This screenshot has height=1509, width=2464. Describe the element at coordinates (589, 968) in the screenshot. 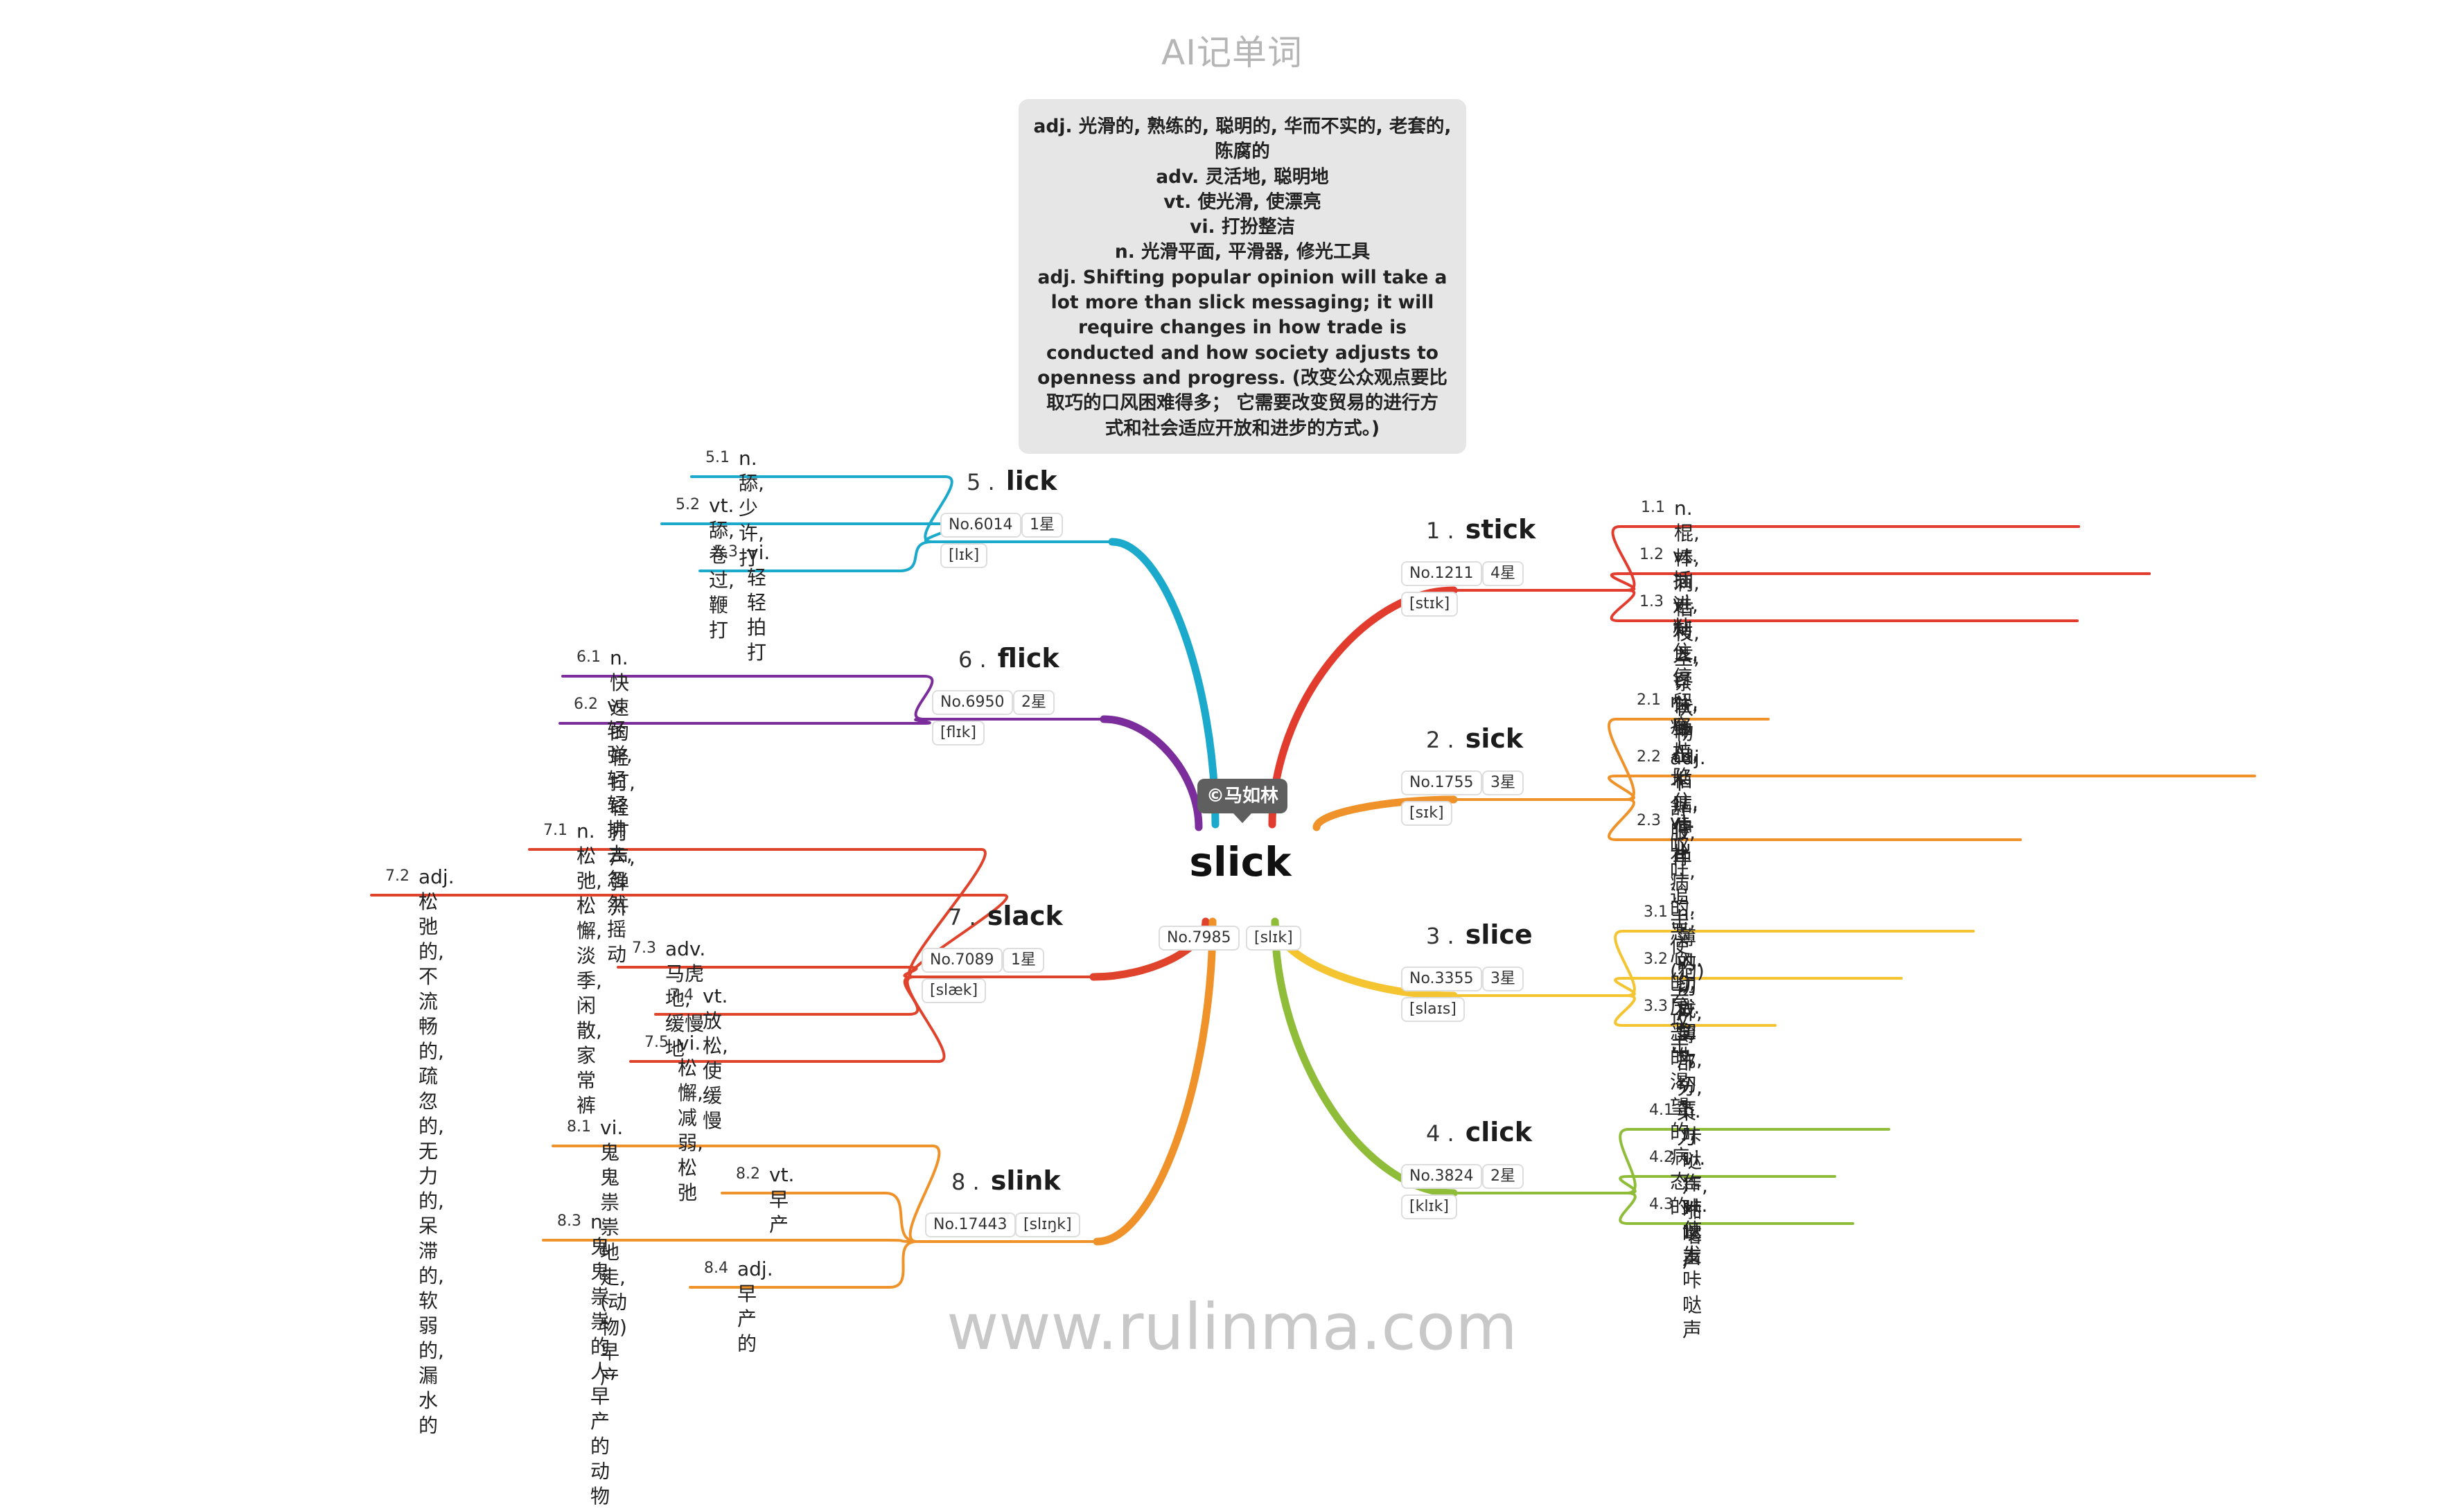

I see `sense-text: n. 松弛, 松懈, 淡季, 闲散, 家常裤` at that location.